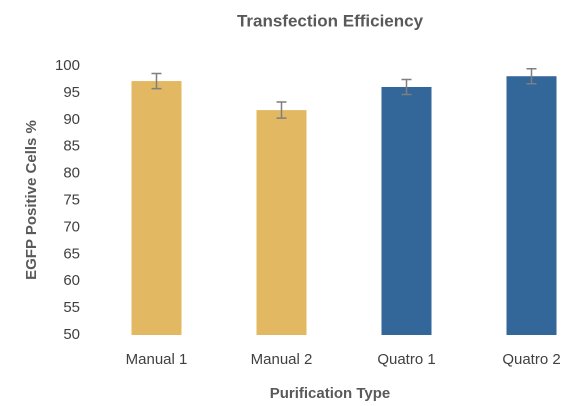 This screenshot has height=406, width=575. Describe the element at coordinates (406, 359) in the screenshot. I see `x-tick-label: Quatro 1` at that location.